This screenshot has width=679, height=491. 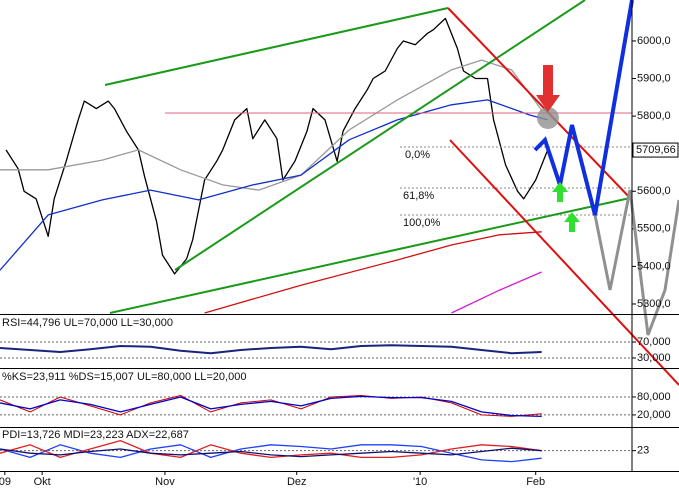 What do you see at coordinates (417, 155) in the screenshot?
I see `annotation: 0,0%` at bounding box center [417, 155].